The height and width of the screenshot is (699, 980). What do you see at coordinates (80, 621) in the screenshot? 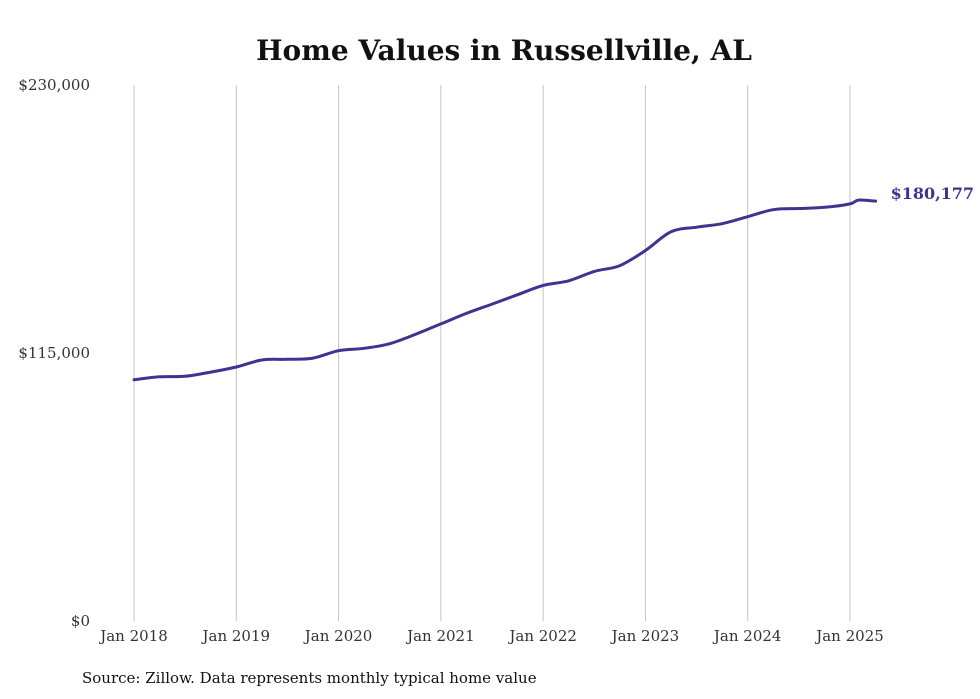
I see `y-tick-label: $0` at bounding box center [80, 621].